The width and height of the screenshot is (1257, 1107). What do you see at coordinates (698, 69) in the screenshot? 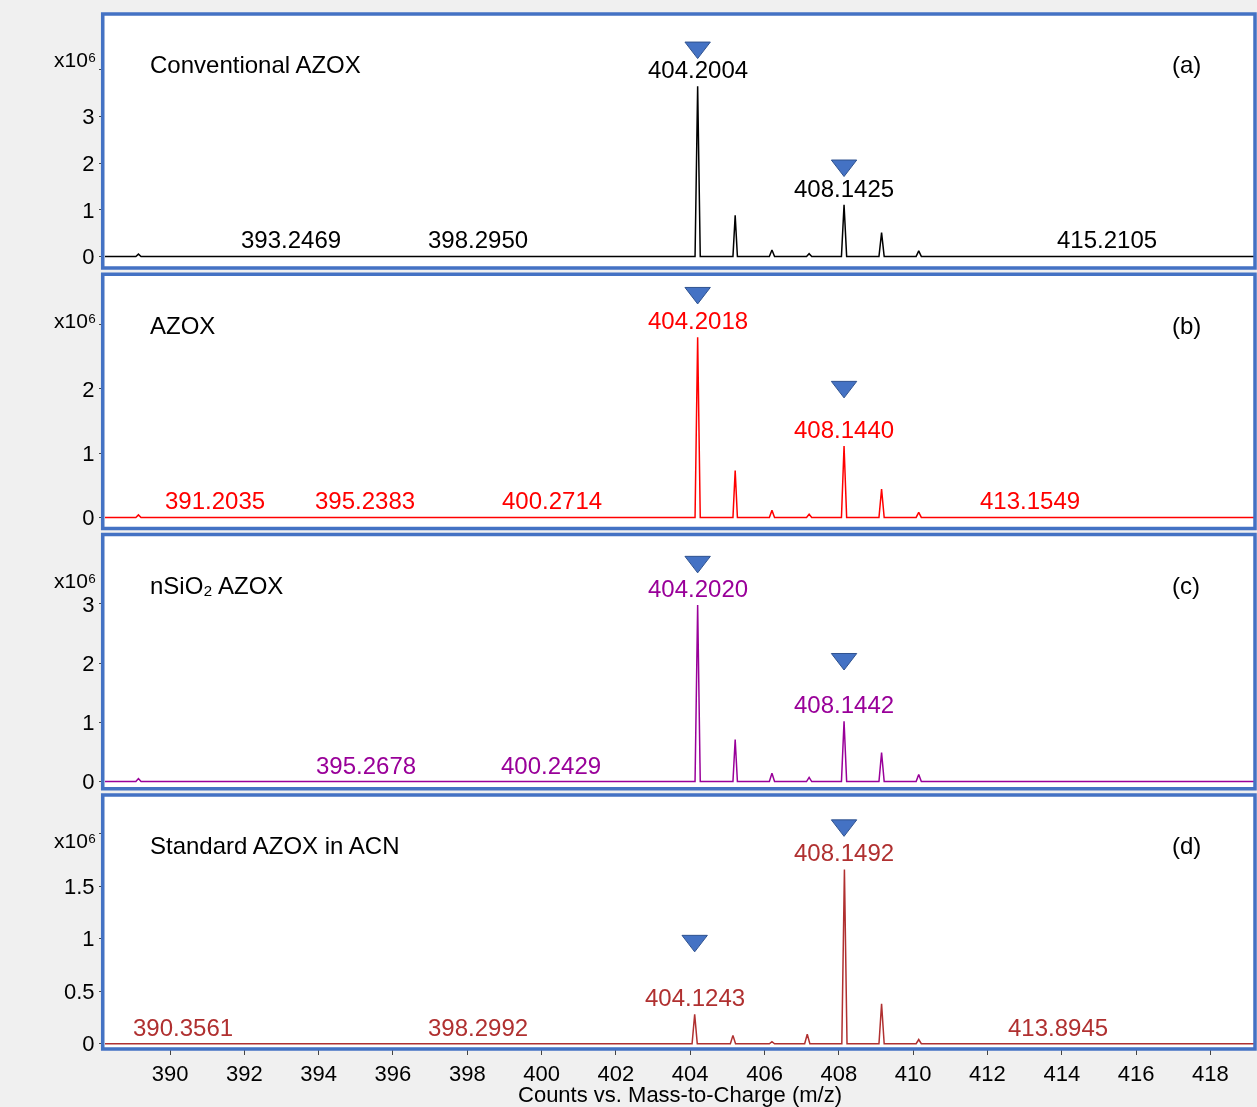
I see `annotation: 404.2004` at bounding box center [698, 69].